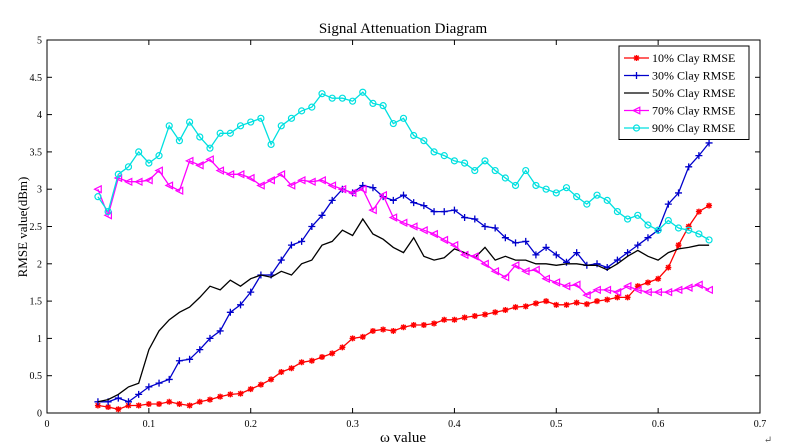 The width and height of the screenshot is (807, 447). I want to click on legend-label: 90% Clay RMSE, so click(693, 128).